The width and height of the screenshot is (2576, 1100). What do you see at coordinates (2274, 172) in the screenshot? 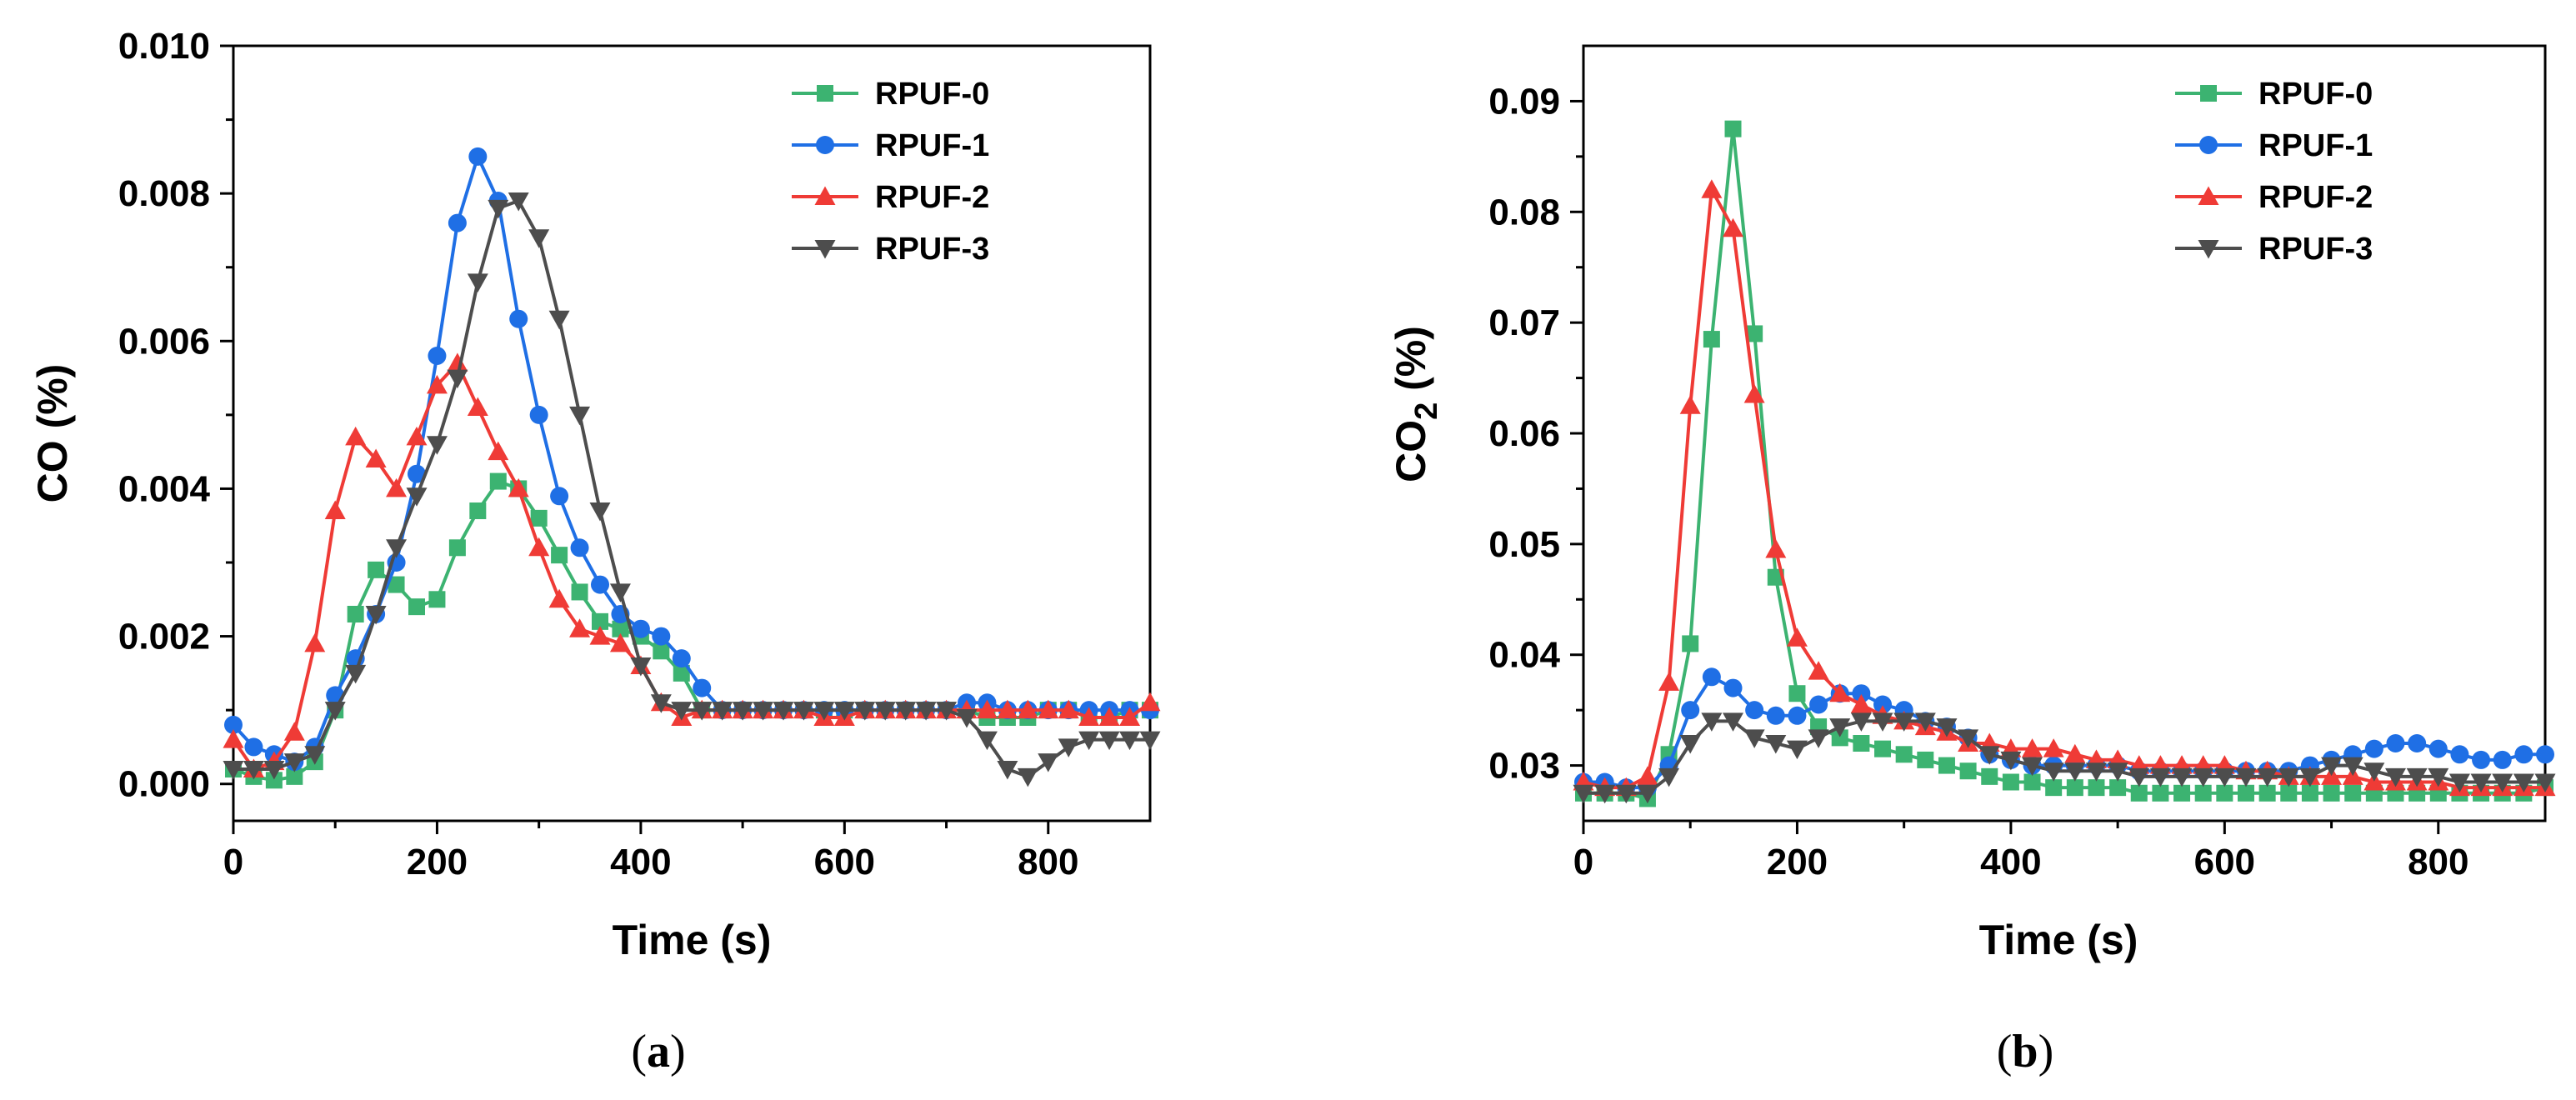
I see `legend: RPUF-0 RPUF-1 RPUF-2 RPUF-3` at bounding box center [2274, 172].